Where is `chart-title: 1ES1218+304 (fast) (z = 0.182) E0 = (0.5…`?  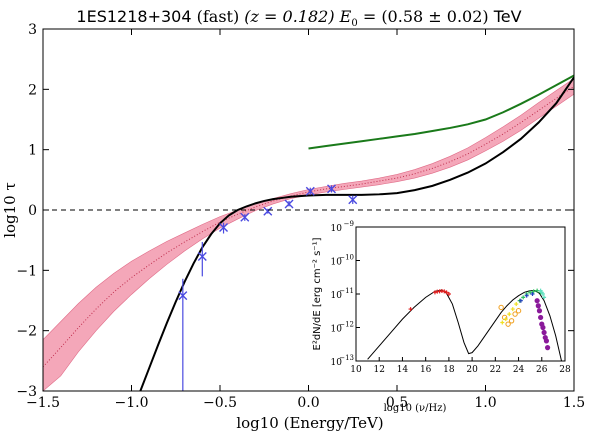
chart-title: 1ES1218+304 (fast) (z = 0.182) E0 = (0.5… is located at coordinates (298, 18).